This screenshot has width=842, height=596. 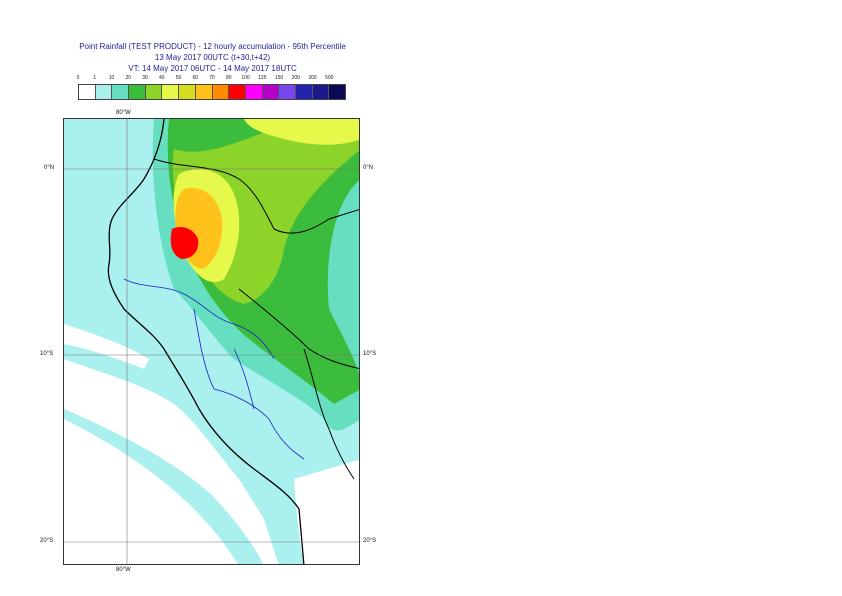 What do you see at coordinates (368, 168) in the screenshot?
I see `lat-label-right-0: 0°N` at bounding box center [368, 168].